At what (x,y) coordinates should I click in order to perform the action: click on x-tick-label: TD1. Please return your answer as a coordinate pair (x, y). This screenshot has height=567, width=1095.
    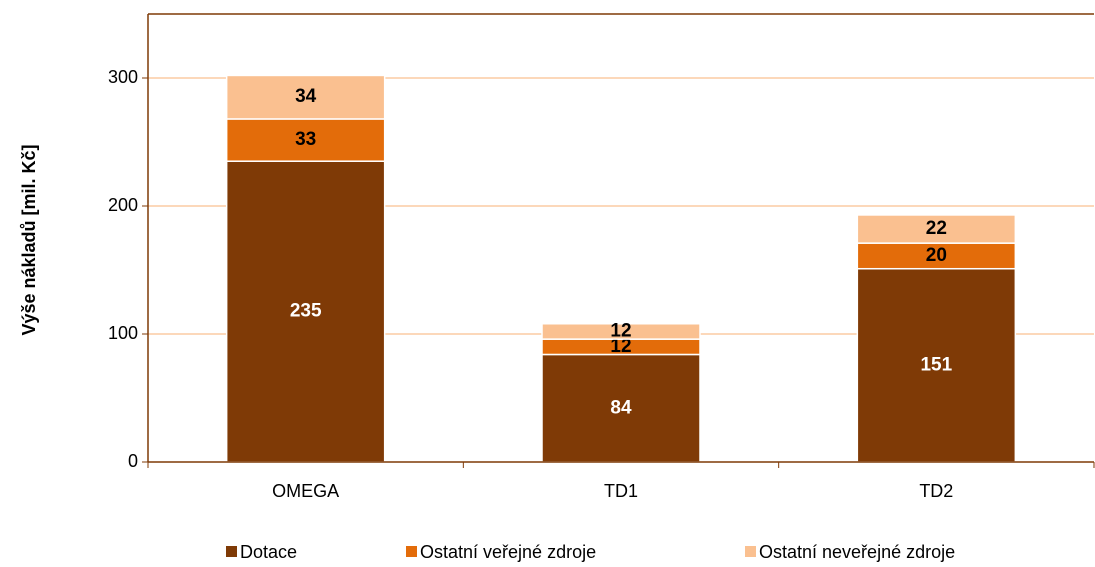
    Looking at the image, I should click on (621, 491).